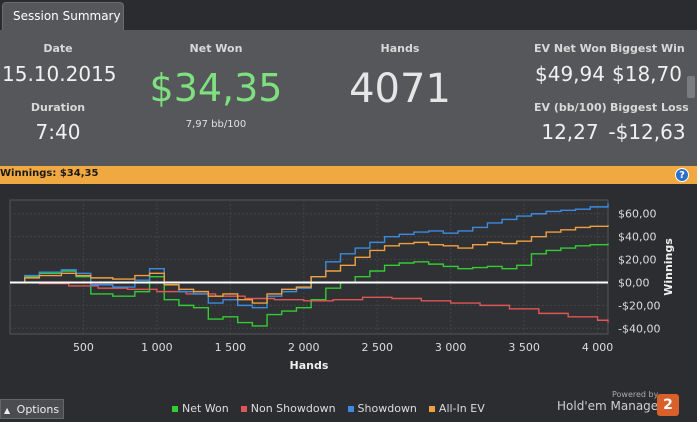 The height and width of the screenshot is (422, 697). I want to click on ev-net-won-value: $49,94, so click(570, 74).